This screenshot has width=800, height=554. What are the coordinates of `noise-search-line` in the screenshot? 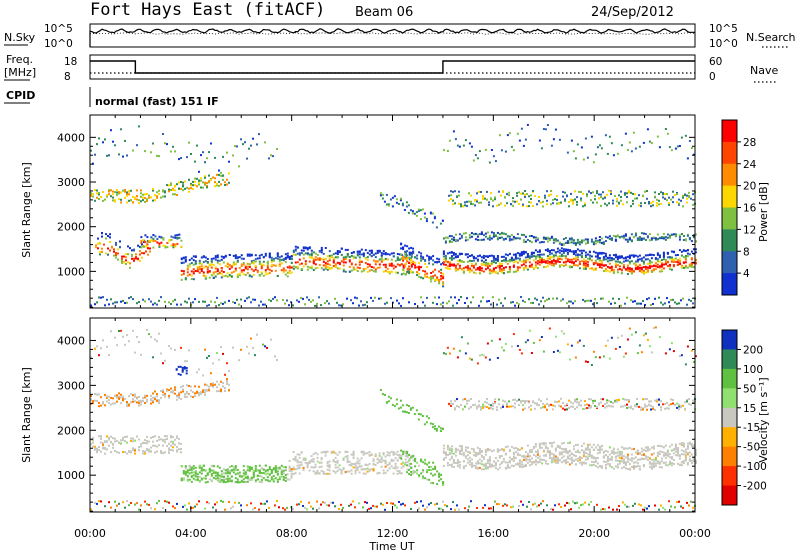 It's located at (392, 33).